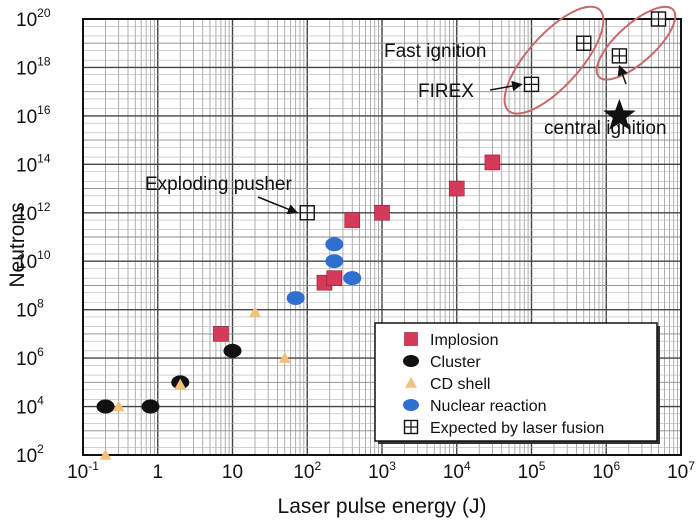 This screenshot has width=700, height=523. I want to click on legend-label: Implosion, so click(464, 340).